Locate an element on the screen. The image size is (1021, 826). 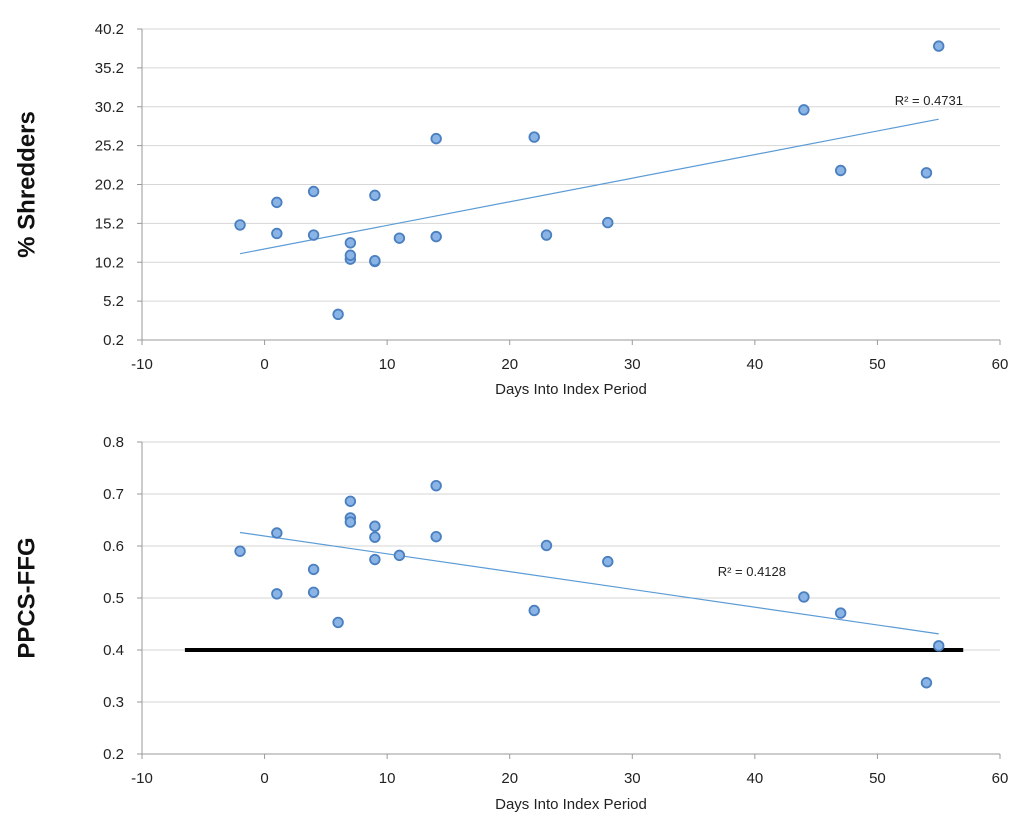
chart1-y-tick-label: 40.2 is located at coordinates (109, 29).